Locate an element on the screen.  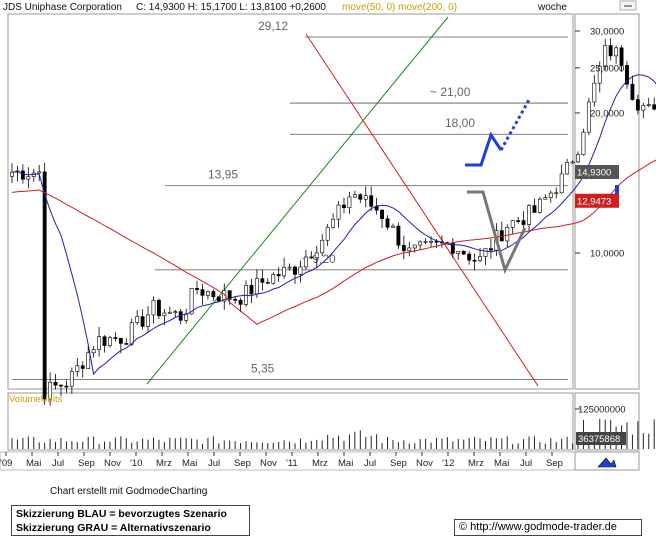
url-text: http://www.godmode-trader.de is located at coordinates (543, 527).